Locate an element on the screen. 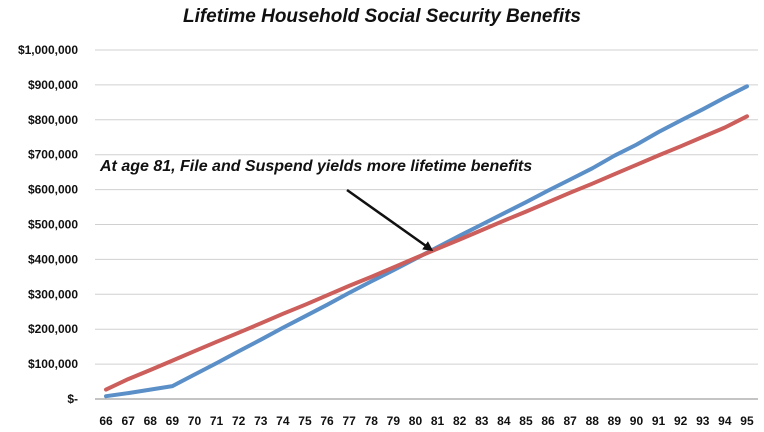 This screenshot has width=764, height=432. x-tick-label: 93 is located at coordinates (703, 421).